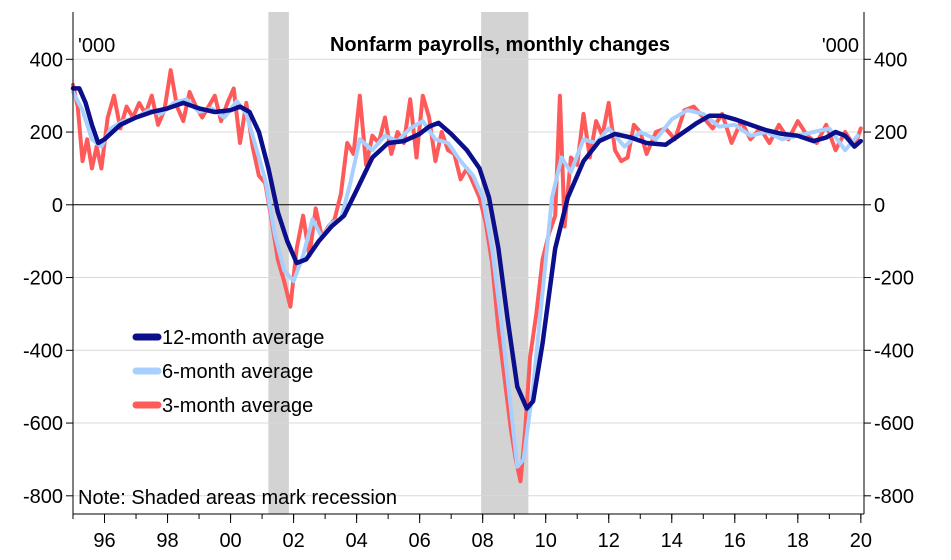  Describe the element at coordinates (735, 541) in the screenshot. I see `x-tick-label: 16` at that location.